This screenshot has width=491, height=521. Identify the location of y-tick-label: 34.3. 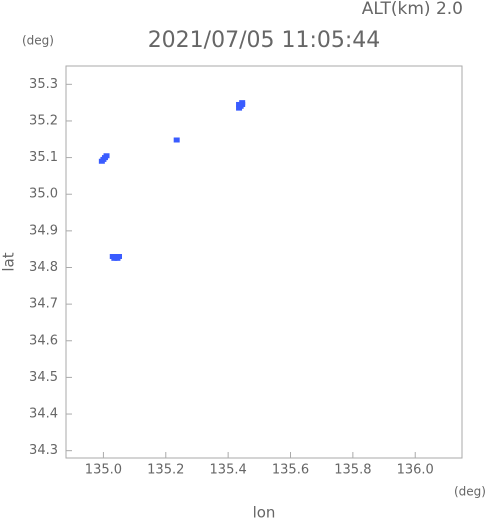
(43, 450).